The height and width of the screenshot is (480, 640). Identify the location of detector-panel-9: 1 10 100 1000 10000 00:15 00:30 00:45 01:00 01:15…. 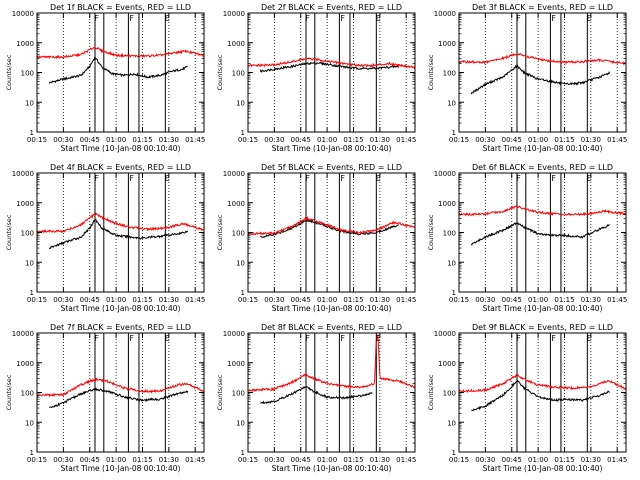
(527, 398).